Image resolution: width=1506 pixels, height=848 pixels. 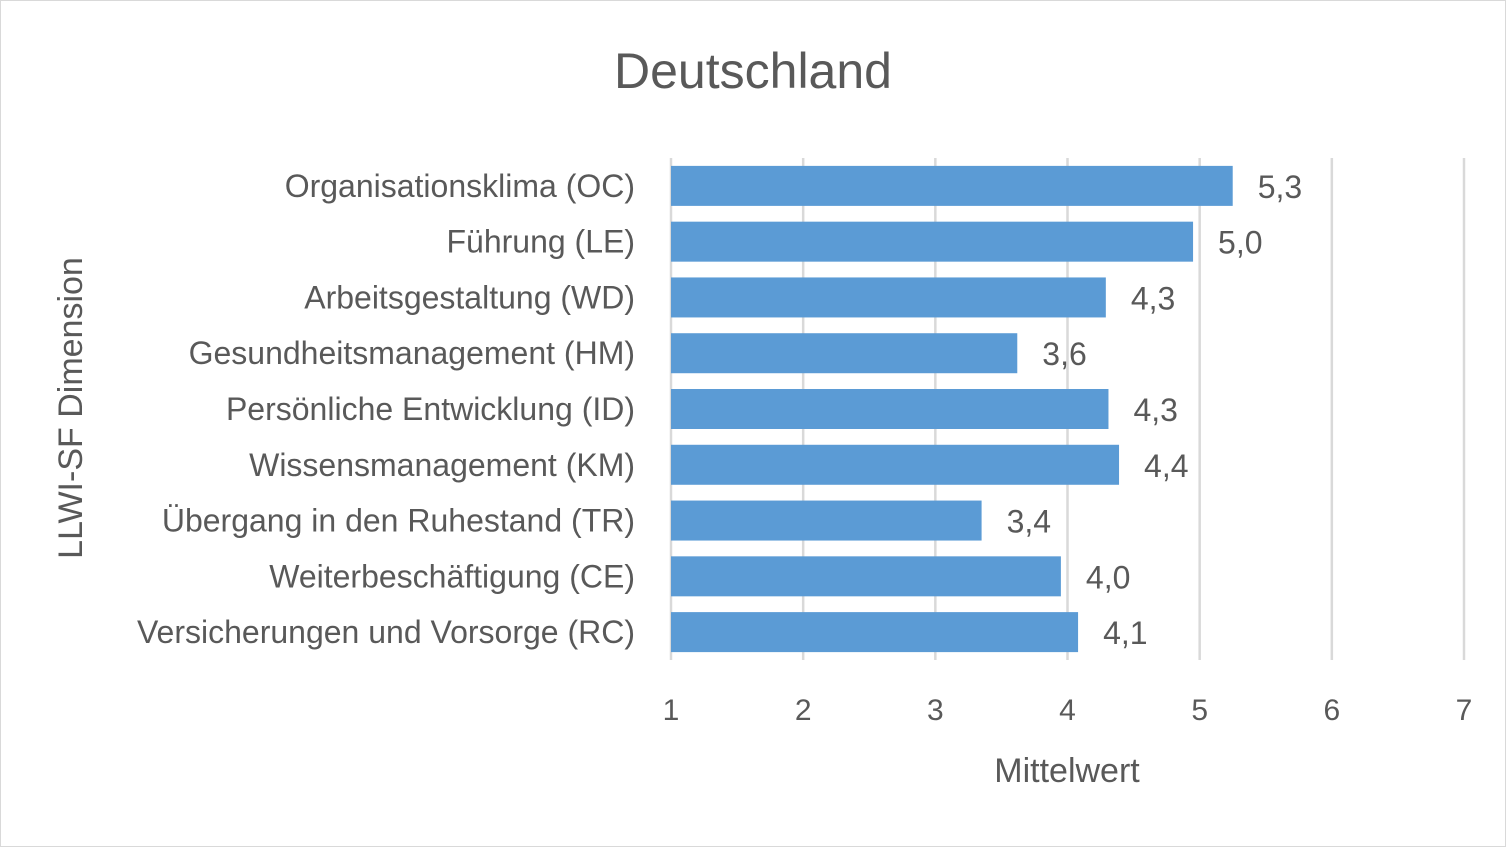 What do you see at coordinates (412, 353) in the screenshot?
I see `category-label: Gesundheitsmanagement (HM)` at bounding box center [412, 353].